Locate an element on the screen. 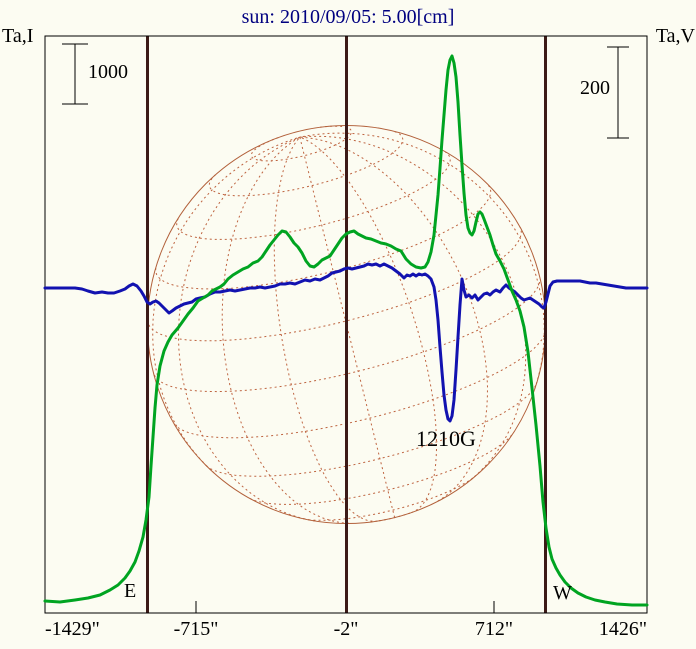  chart-title: sun: 2010/09/05: 5.00[cm] is located at coordinates (348, 17).